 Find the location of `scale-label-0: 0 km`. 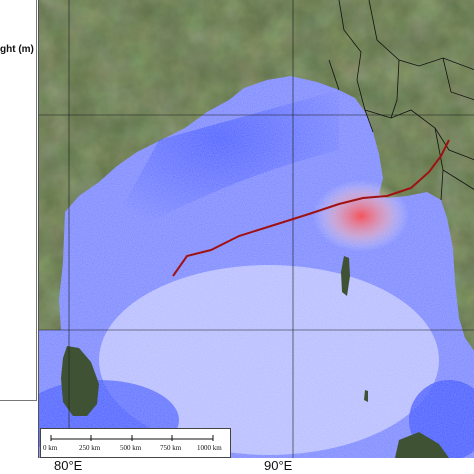

scale-label-0: 0 km is located at coordinates (50, 448).